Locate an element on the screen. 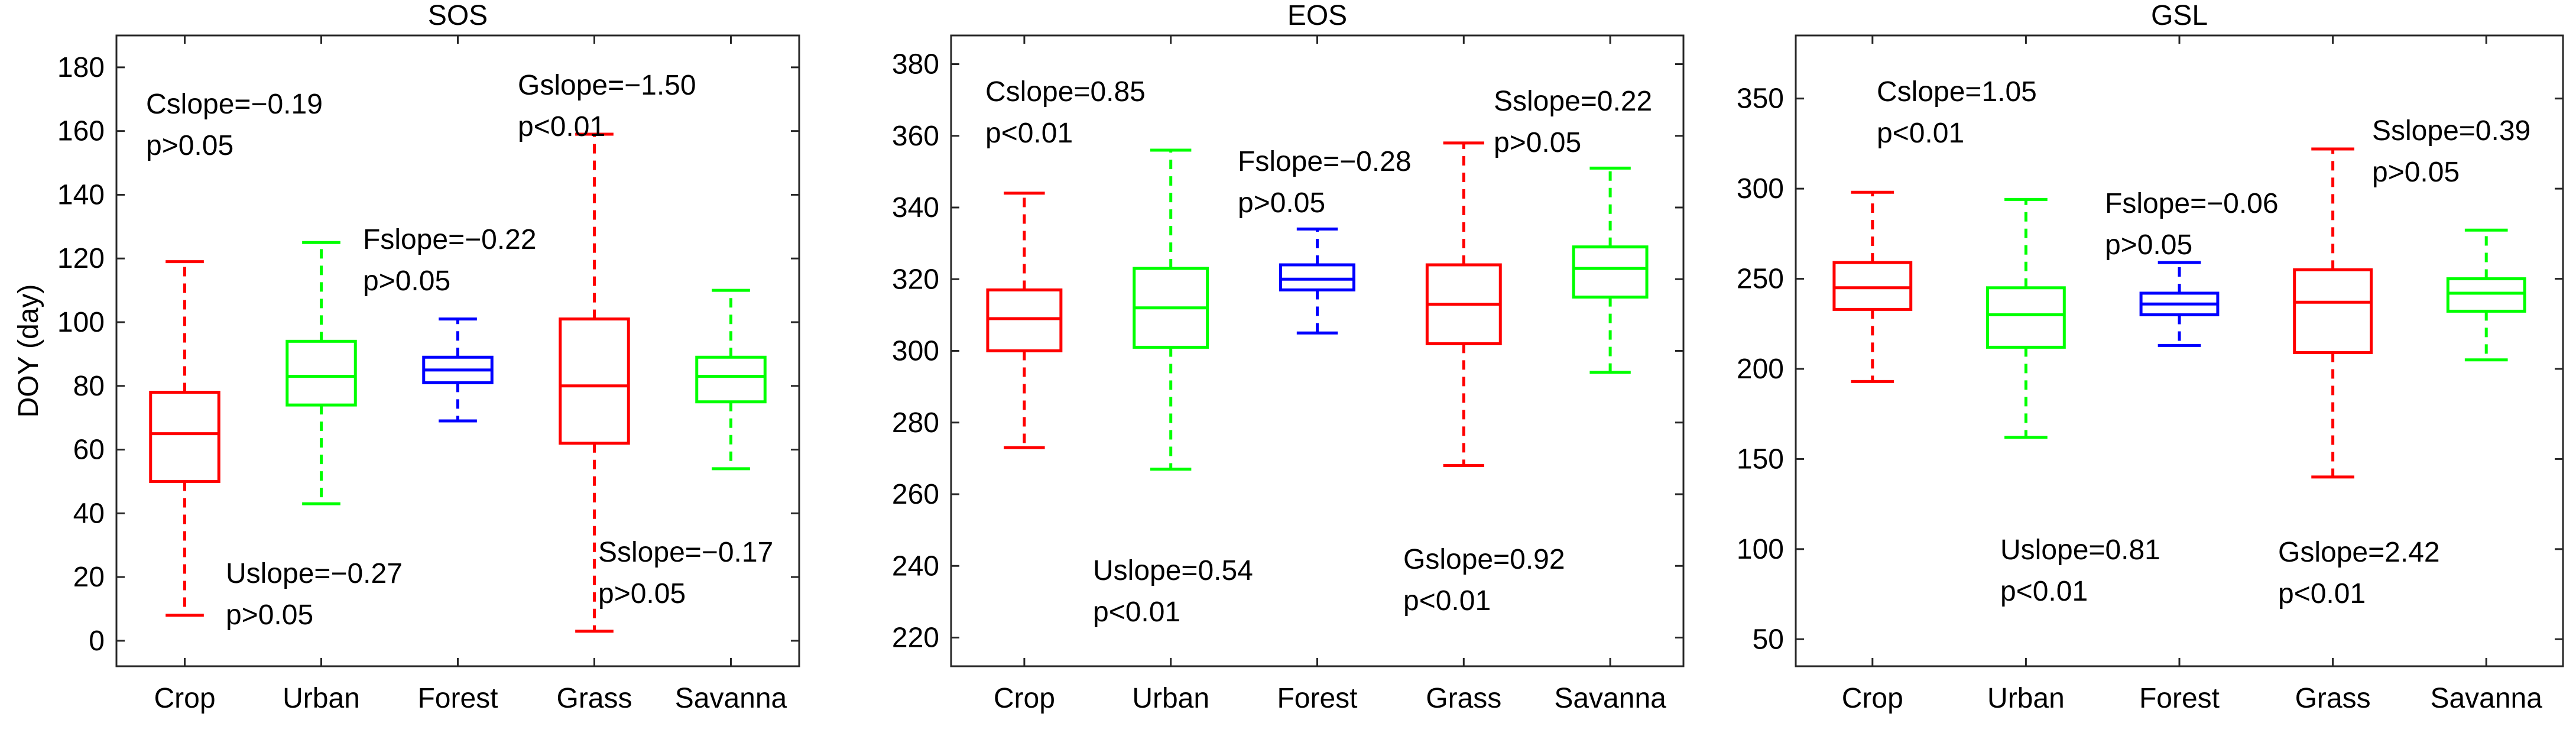 The width and height of the screenshot is (2576, 736). slope-label: Gslope=−1.50 is located at coordinates (607, 85).